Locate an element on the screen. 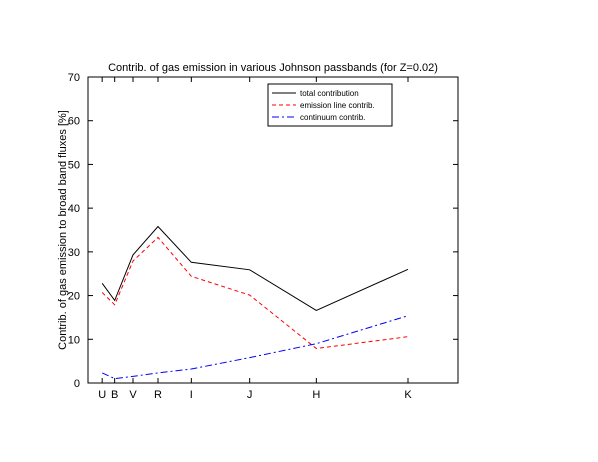  y-tick-label: 0 is located at coordinates (77, 384).